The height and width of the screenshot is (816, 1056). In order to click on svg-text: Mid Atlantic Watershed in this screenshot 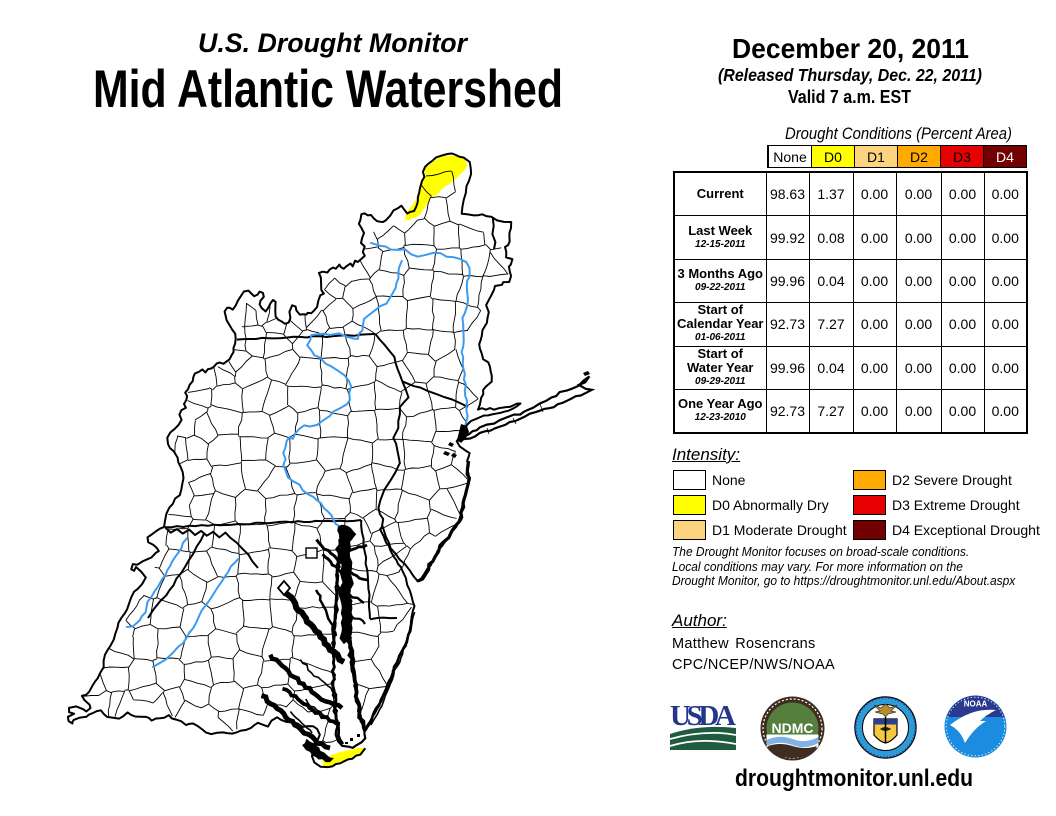, I will do `click(328, 89)`.